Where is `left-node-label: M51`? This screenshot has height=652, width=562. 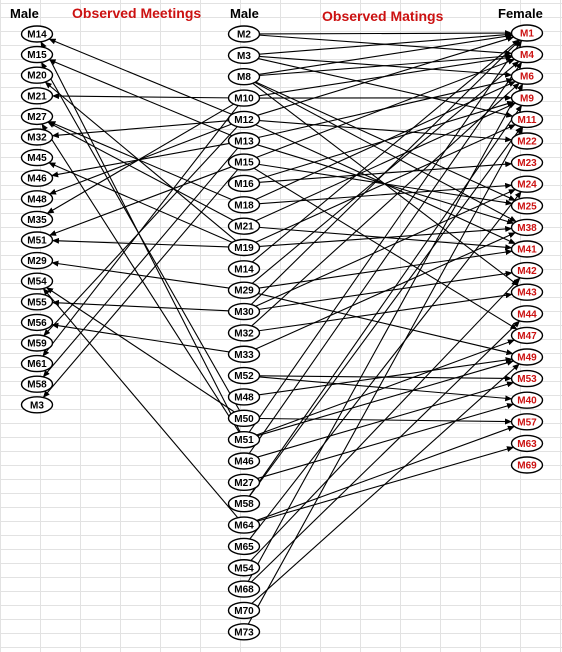 left-node-label: M51 is located at coordinates (37, 241).